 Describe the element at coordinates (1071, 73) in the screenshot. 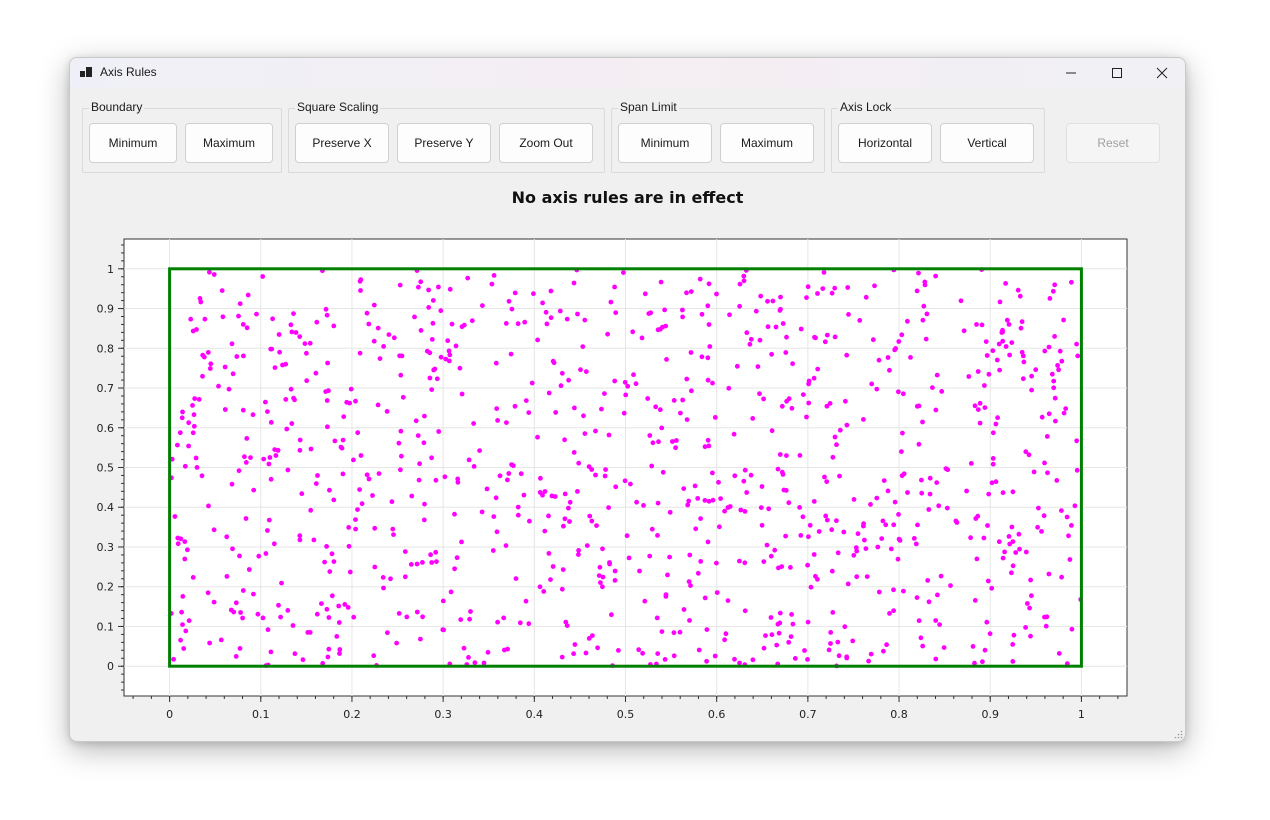

I see `minimize-button` at that location.